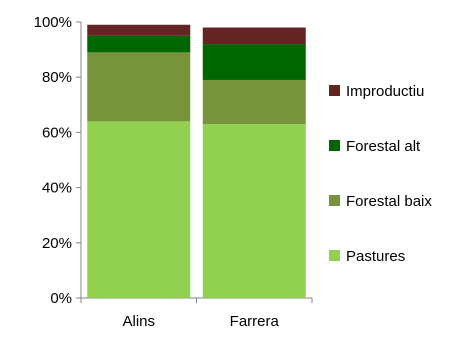 This screenshot has height=339, width=458. What do you see at coordinates (57, 132) in the screenshot?
I see `y-tick-label: 60%` at bounding box center [57, 132].